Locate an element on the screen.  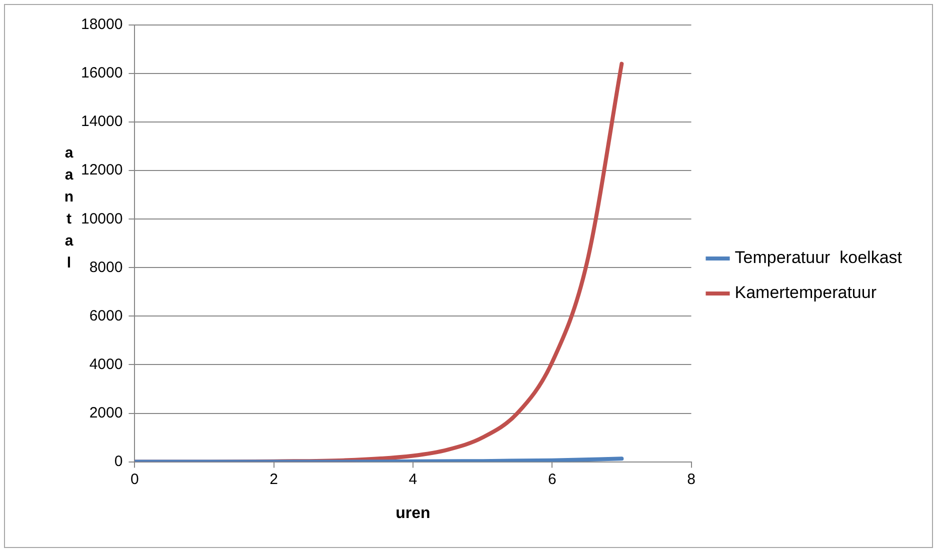
legend-label: Kamertemperatuur is located at coordinates (805, 292).